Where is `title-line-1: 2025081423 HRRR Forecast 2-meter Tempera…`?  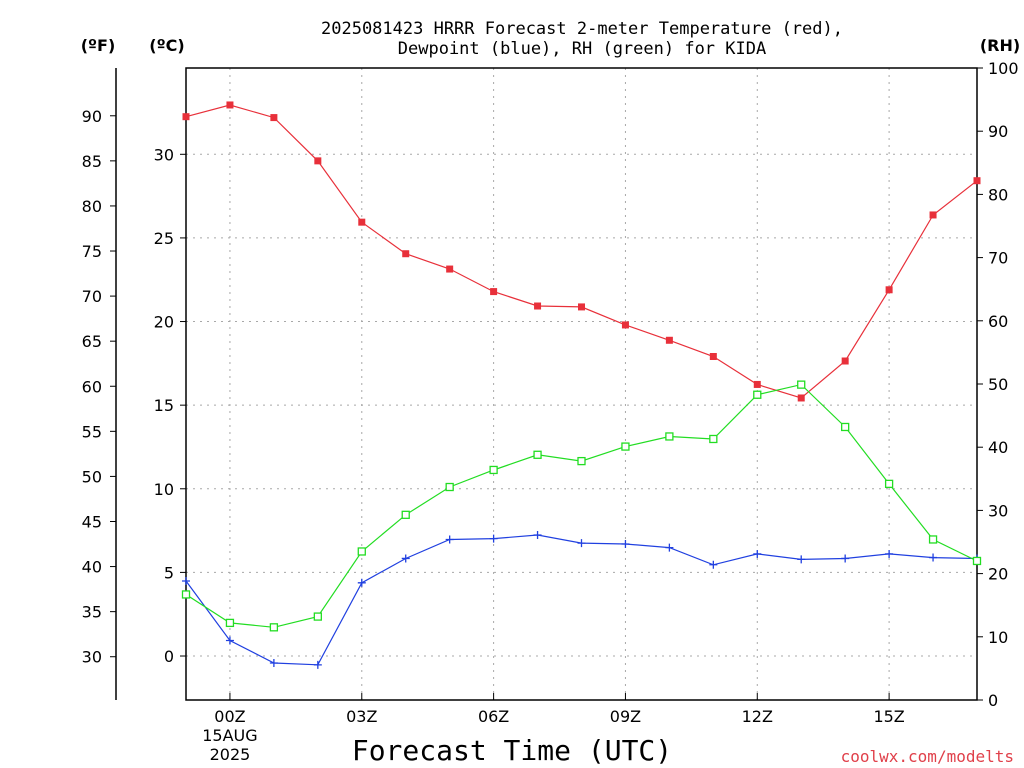 title-line-1: 2025081423 HRRR Forecast 2-meter Tempera… is located at coordinates (582, 29).